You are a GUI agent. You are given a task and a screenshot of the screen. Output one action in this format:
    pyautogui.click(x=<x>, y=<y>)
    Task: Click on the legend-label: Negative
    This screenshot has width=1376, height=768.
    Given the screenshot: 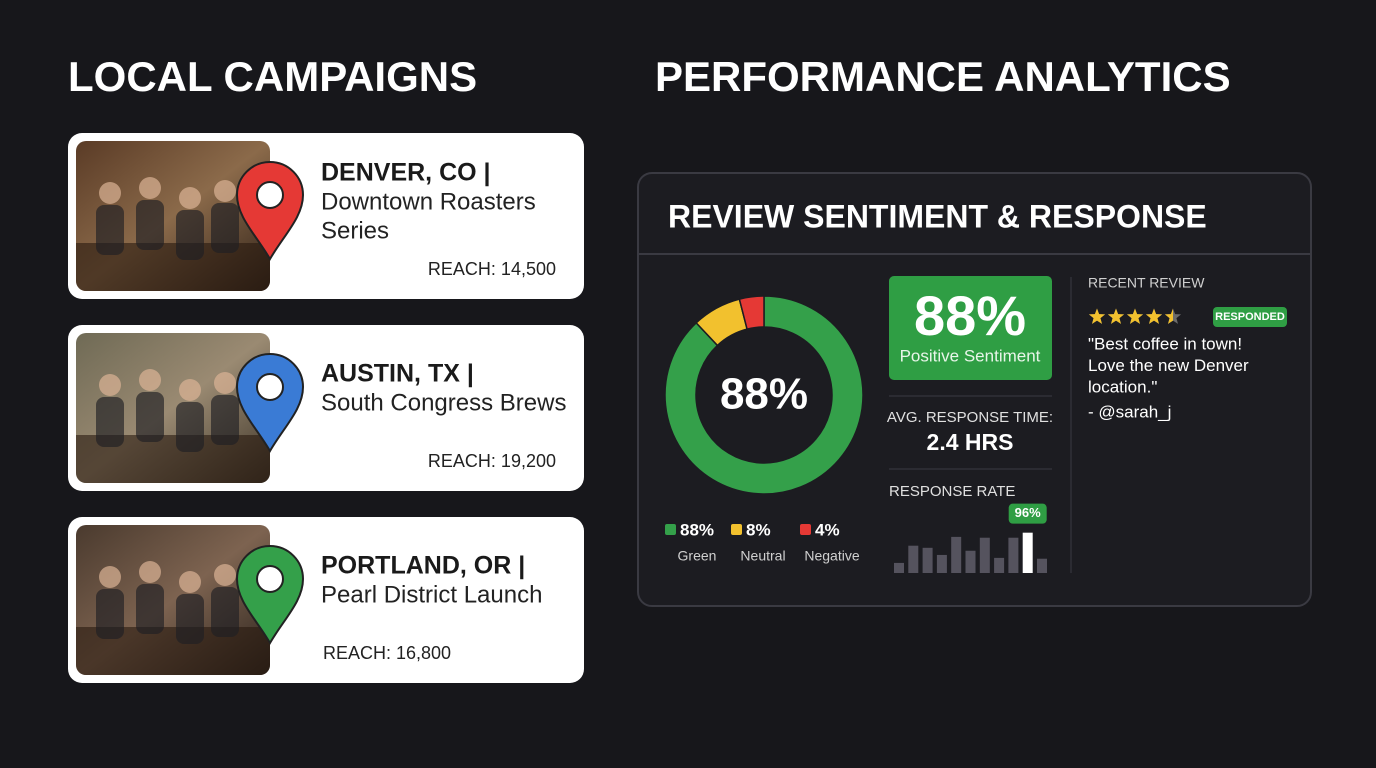 What is the action you would take?
    pyautogui.click(x=831, y=556)
    